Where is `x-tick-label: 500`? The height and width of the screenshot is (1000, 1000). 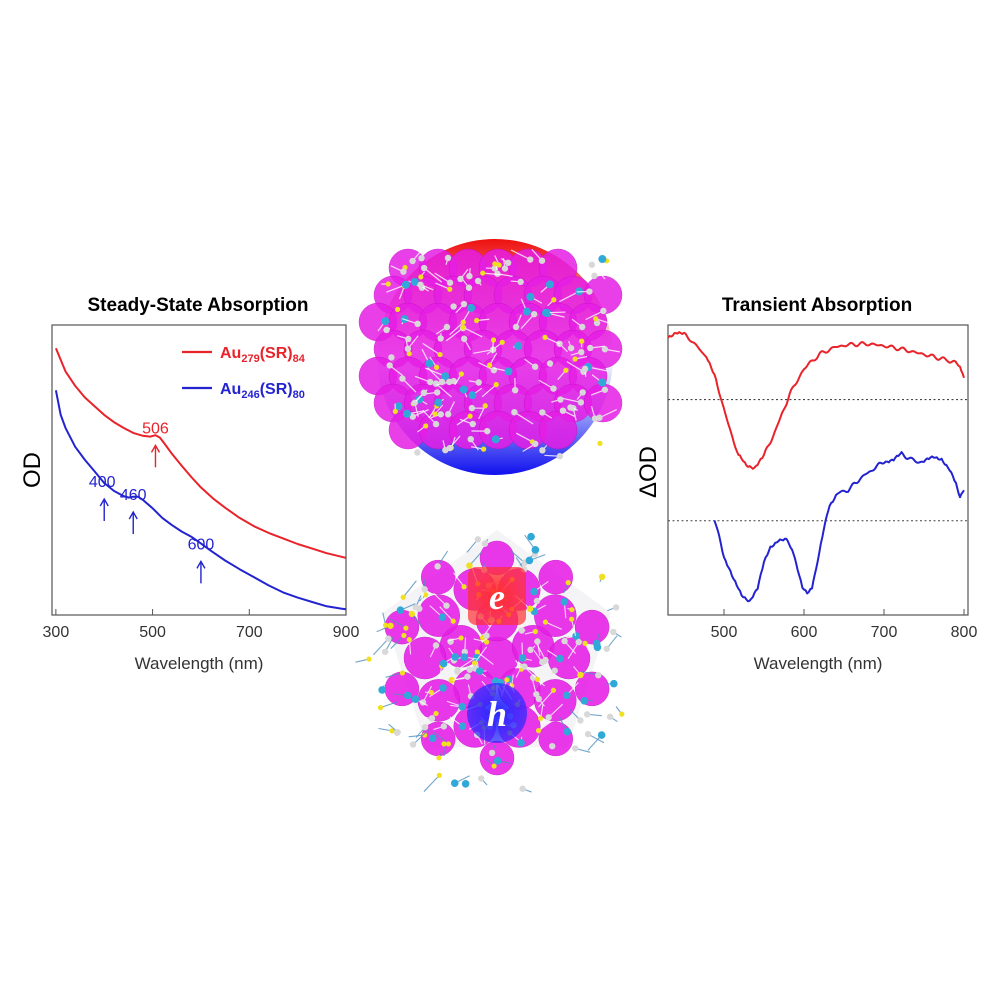
x-tick-label: 500 is located at coordinates (152, 632).